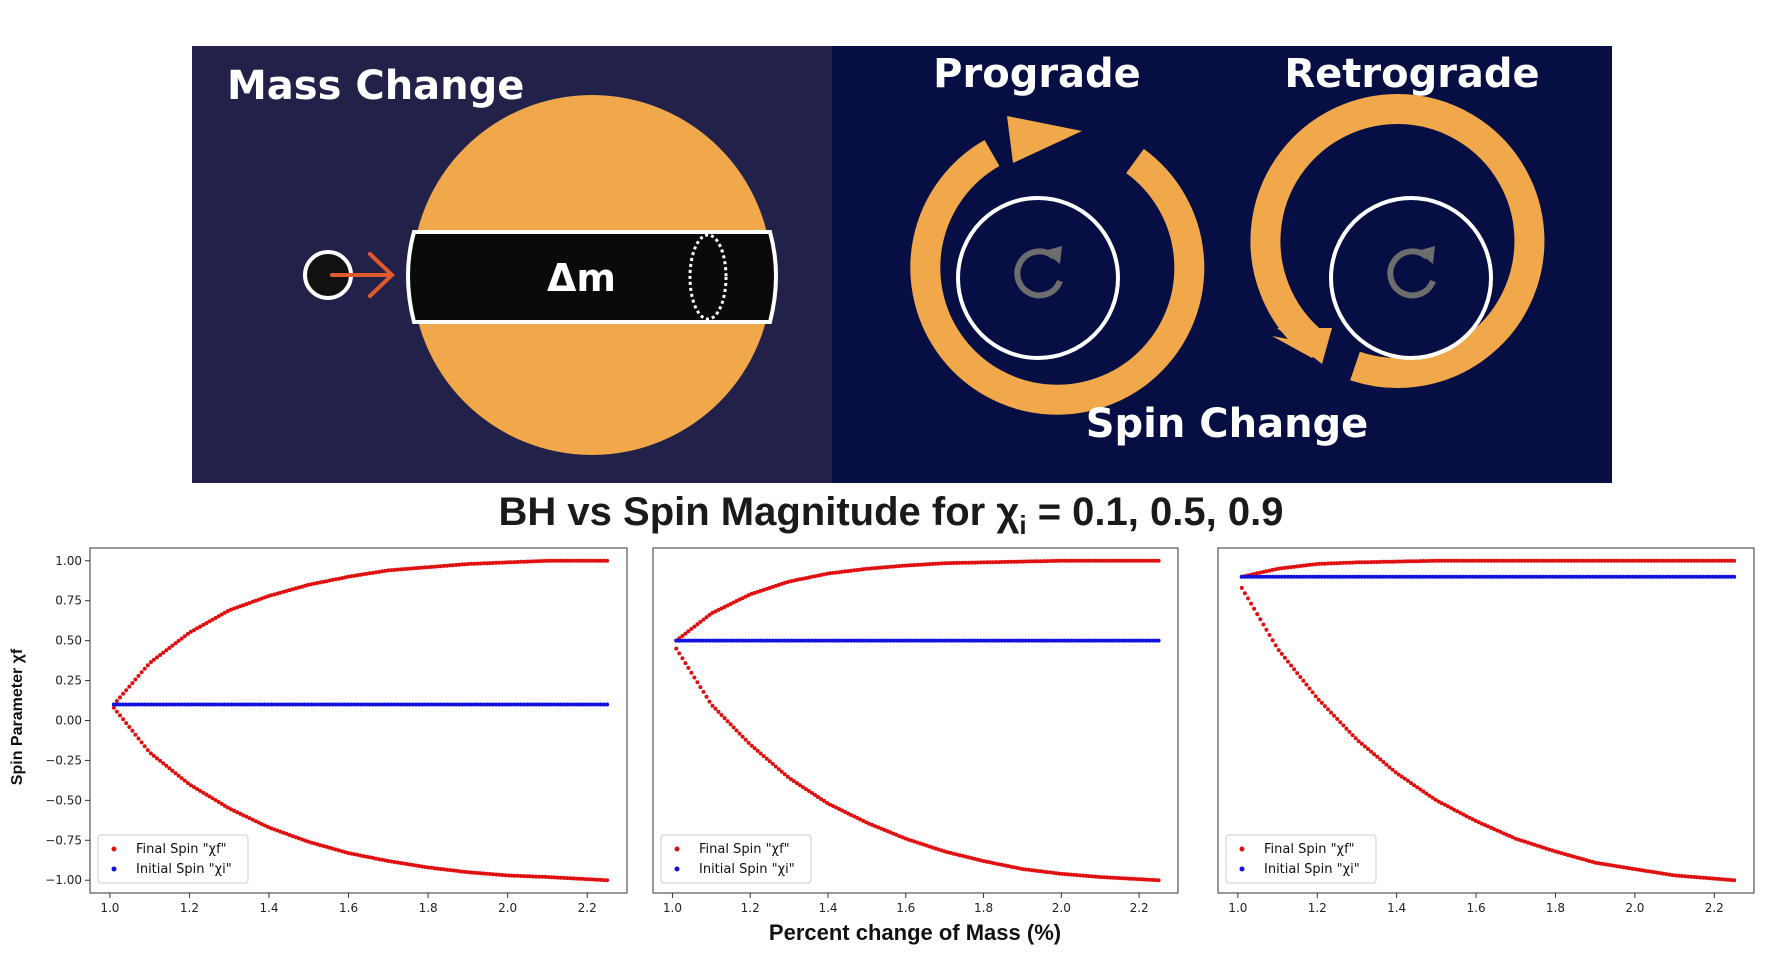 Image resolution: width=1782 pixels, height=957 pixels. What do you see at coordinates (114, 849) in the screenshot?
I see `legend-final-marker` at bounding box center [114, 849].